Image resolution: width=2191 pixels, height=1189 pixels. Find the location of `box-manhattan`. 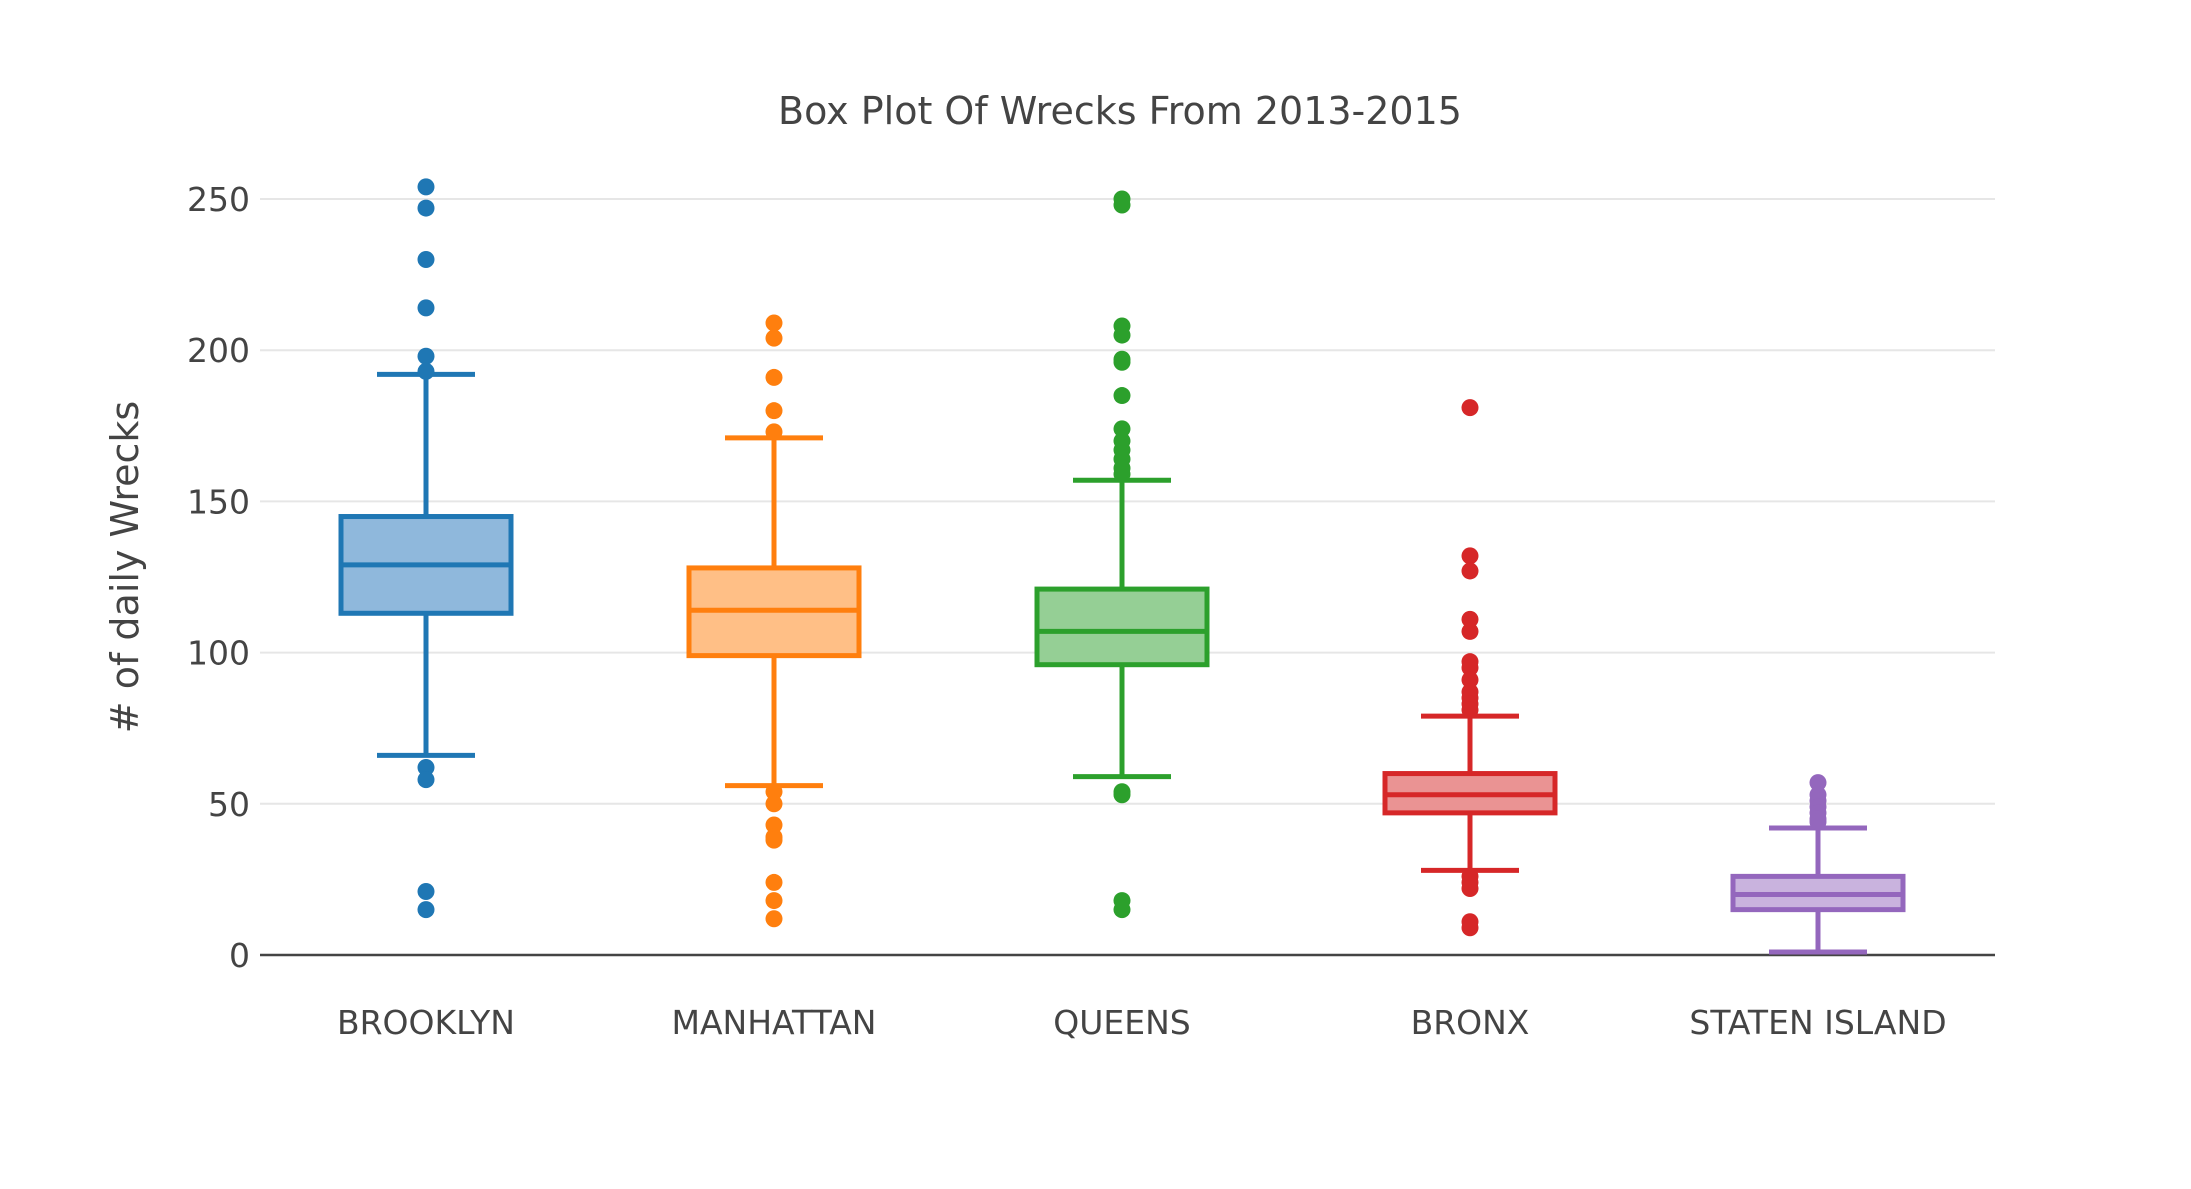

box-manhattan is located at coordinates (774, 621).